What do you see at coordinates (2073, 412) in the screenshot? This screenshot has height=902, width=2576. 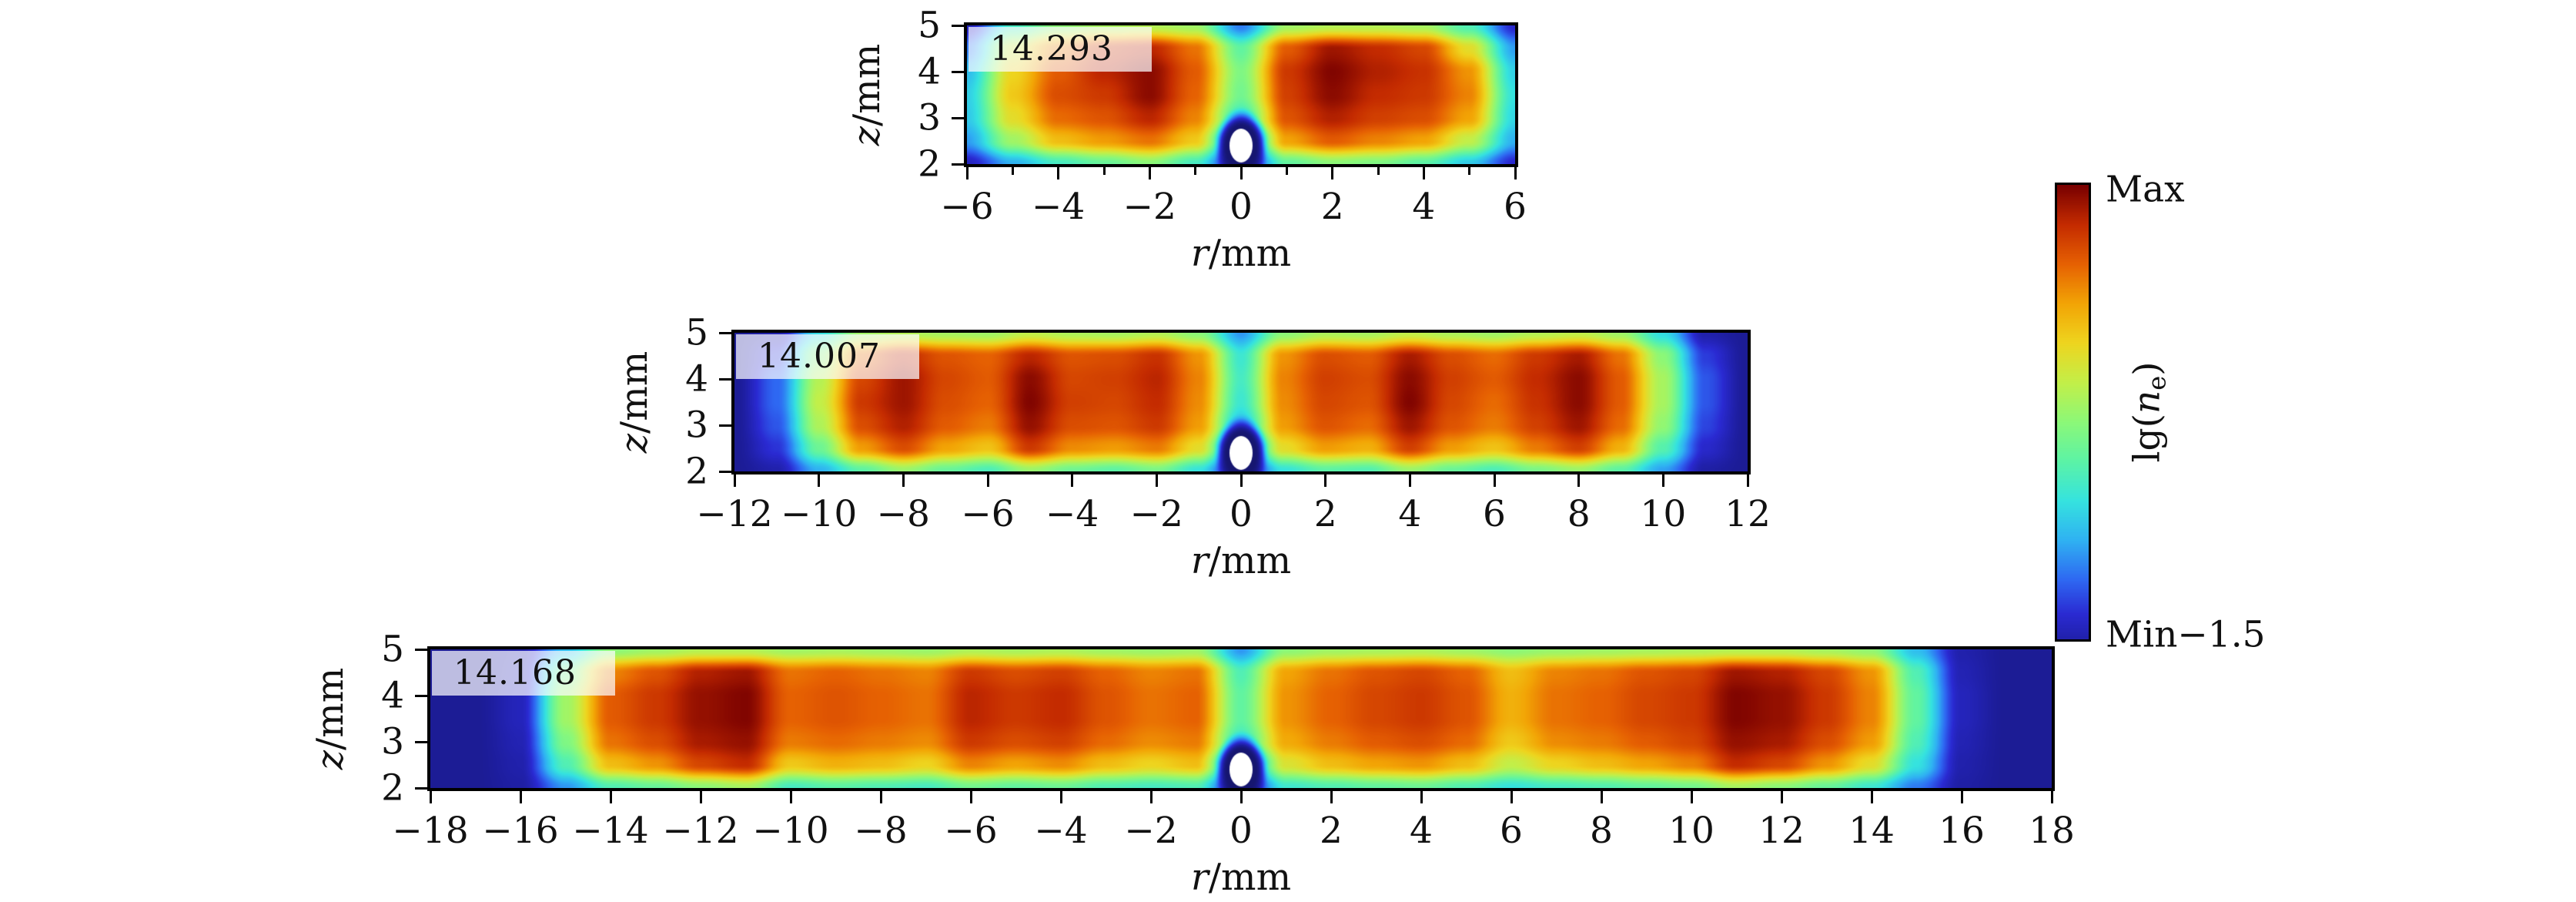 I see `colorbar-gradient` at bounding box center [2073, 412].